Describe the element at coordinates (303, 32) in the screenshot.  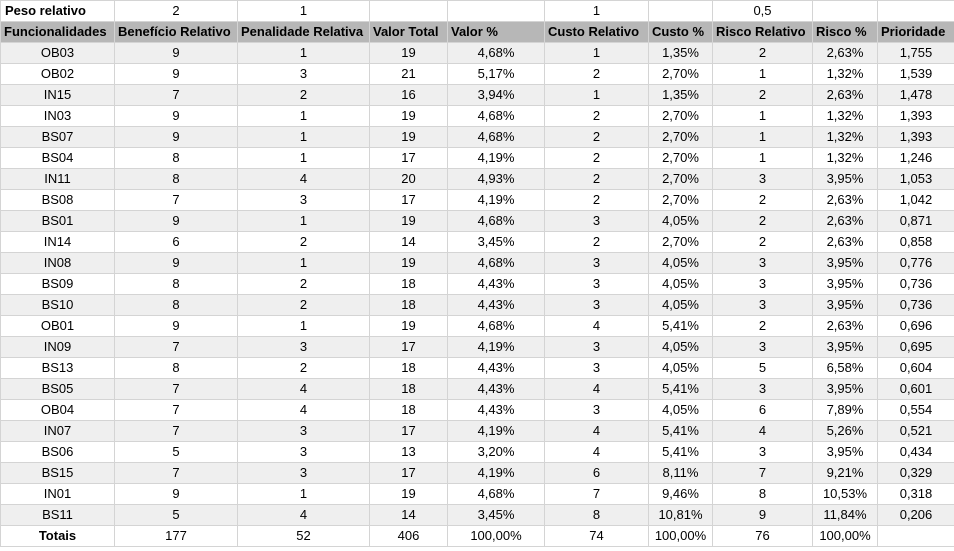
I see `column-header-penalidade-relativa: Penalidade Relativa` at that location.